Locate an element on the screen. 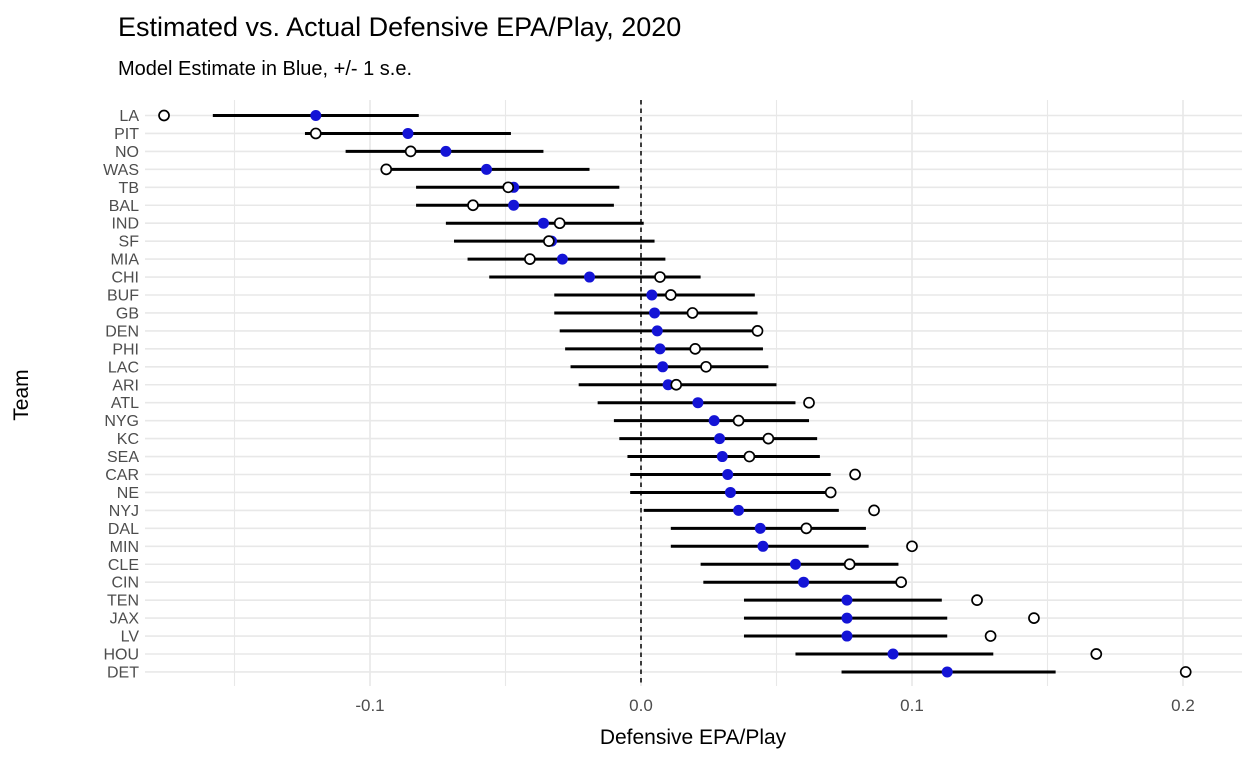 This screenshot has width=1248, height=768. estimate-dot-CHI is located at coordinates (590, 277).